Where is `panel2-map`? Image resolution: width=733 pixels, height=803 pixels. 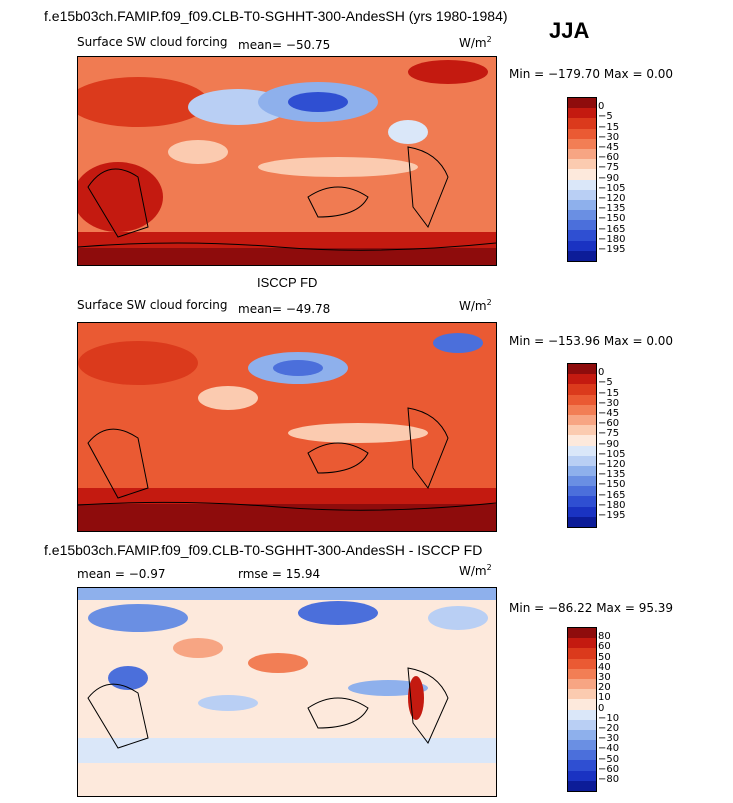
panel2-map is located at coordinates (287, 427).